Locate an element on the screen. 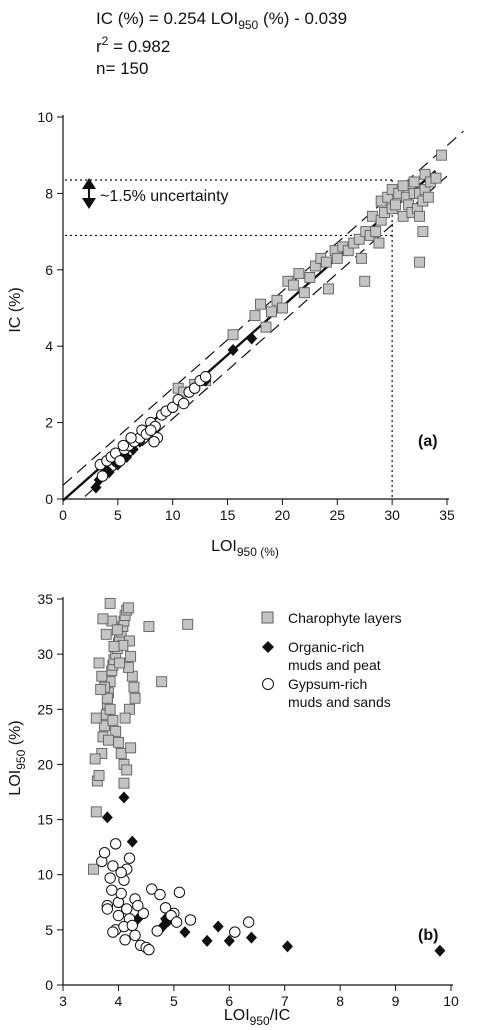 The height and width of the screenshot is (1030, 488). panel-b-y-tick-label: 20 is located at coordinates (45, 764).